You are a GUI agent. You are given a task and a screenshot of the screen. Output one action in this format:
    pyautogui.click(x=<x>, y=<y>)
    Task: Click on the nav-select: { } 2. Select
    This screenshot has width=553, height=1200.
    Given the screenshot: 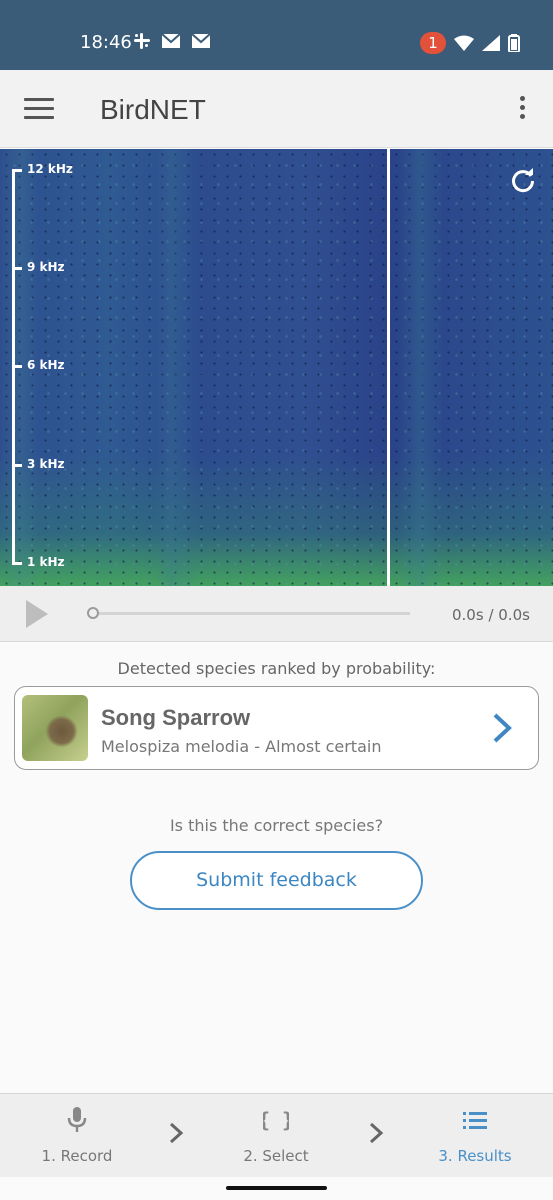 What is the action you would take?
    pyautogui.click(x=276, y=1135)
    